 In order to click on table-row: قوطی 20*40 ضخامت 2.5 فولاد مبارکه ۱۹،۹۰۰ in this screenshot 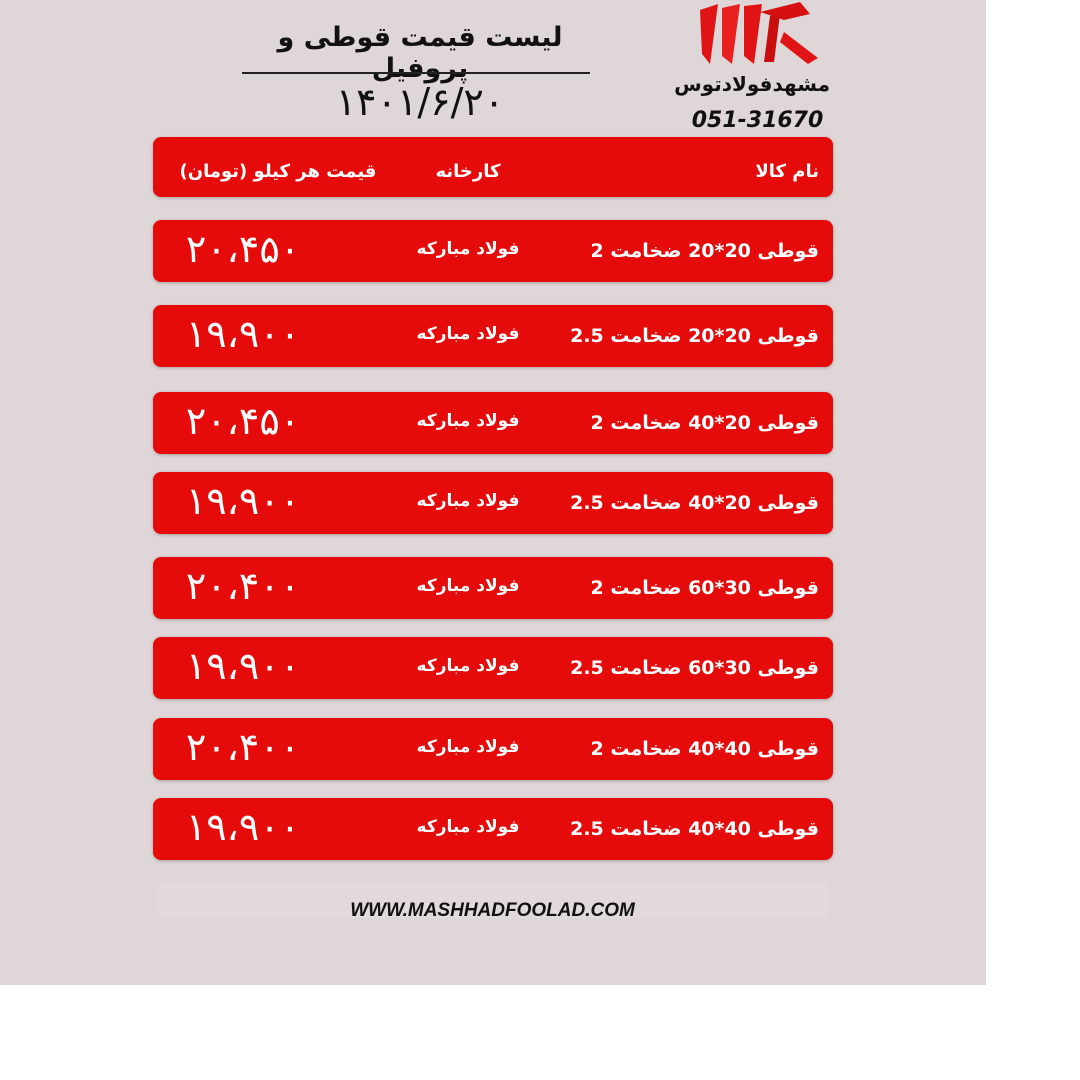, I will do `click(493, 503)`.